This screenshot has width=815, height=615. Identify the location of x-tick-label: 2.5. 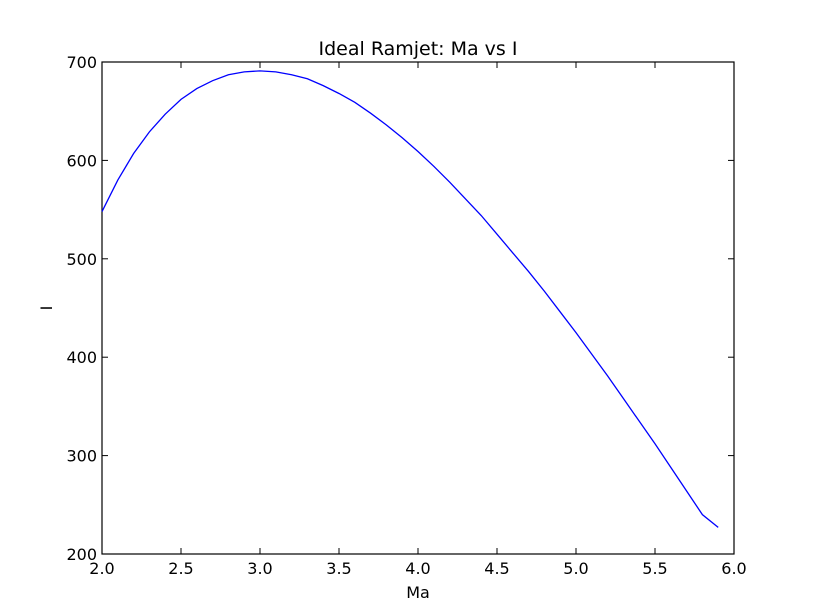
(180, 568).